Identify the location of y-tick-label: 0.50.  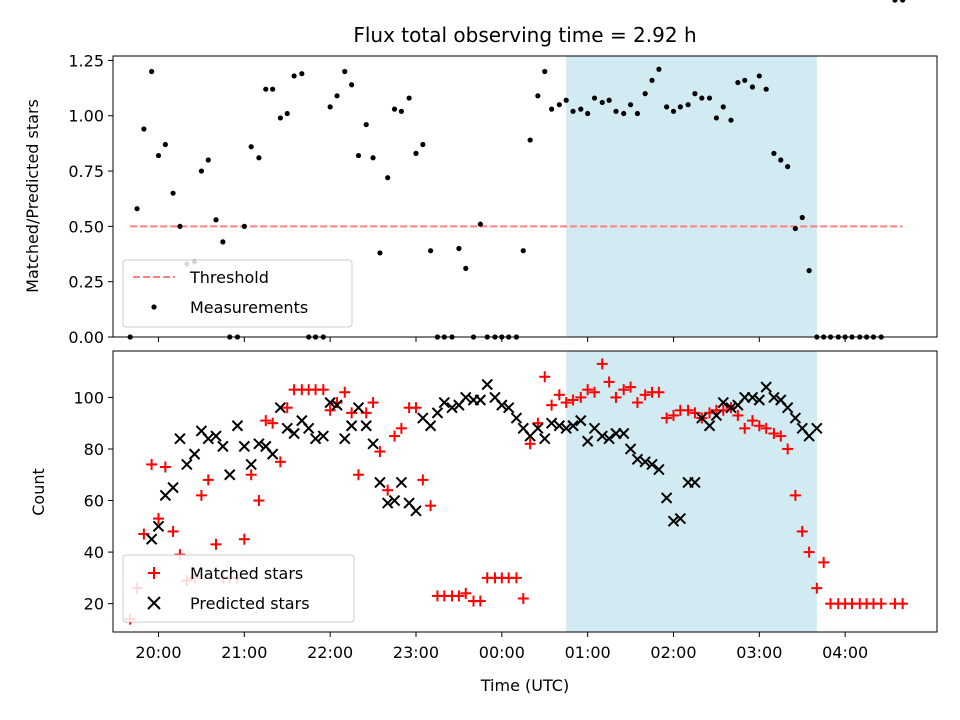
(86, 226).